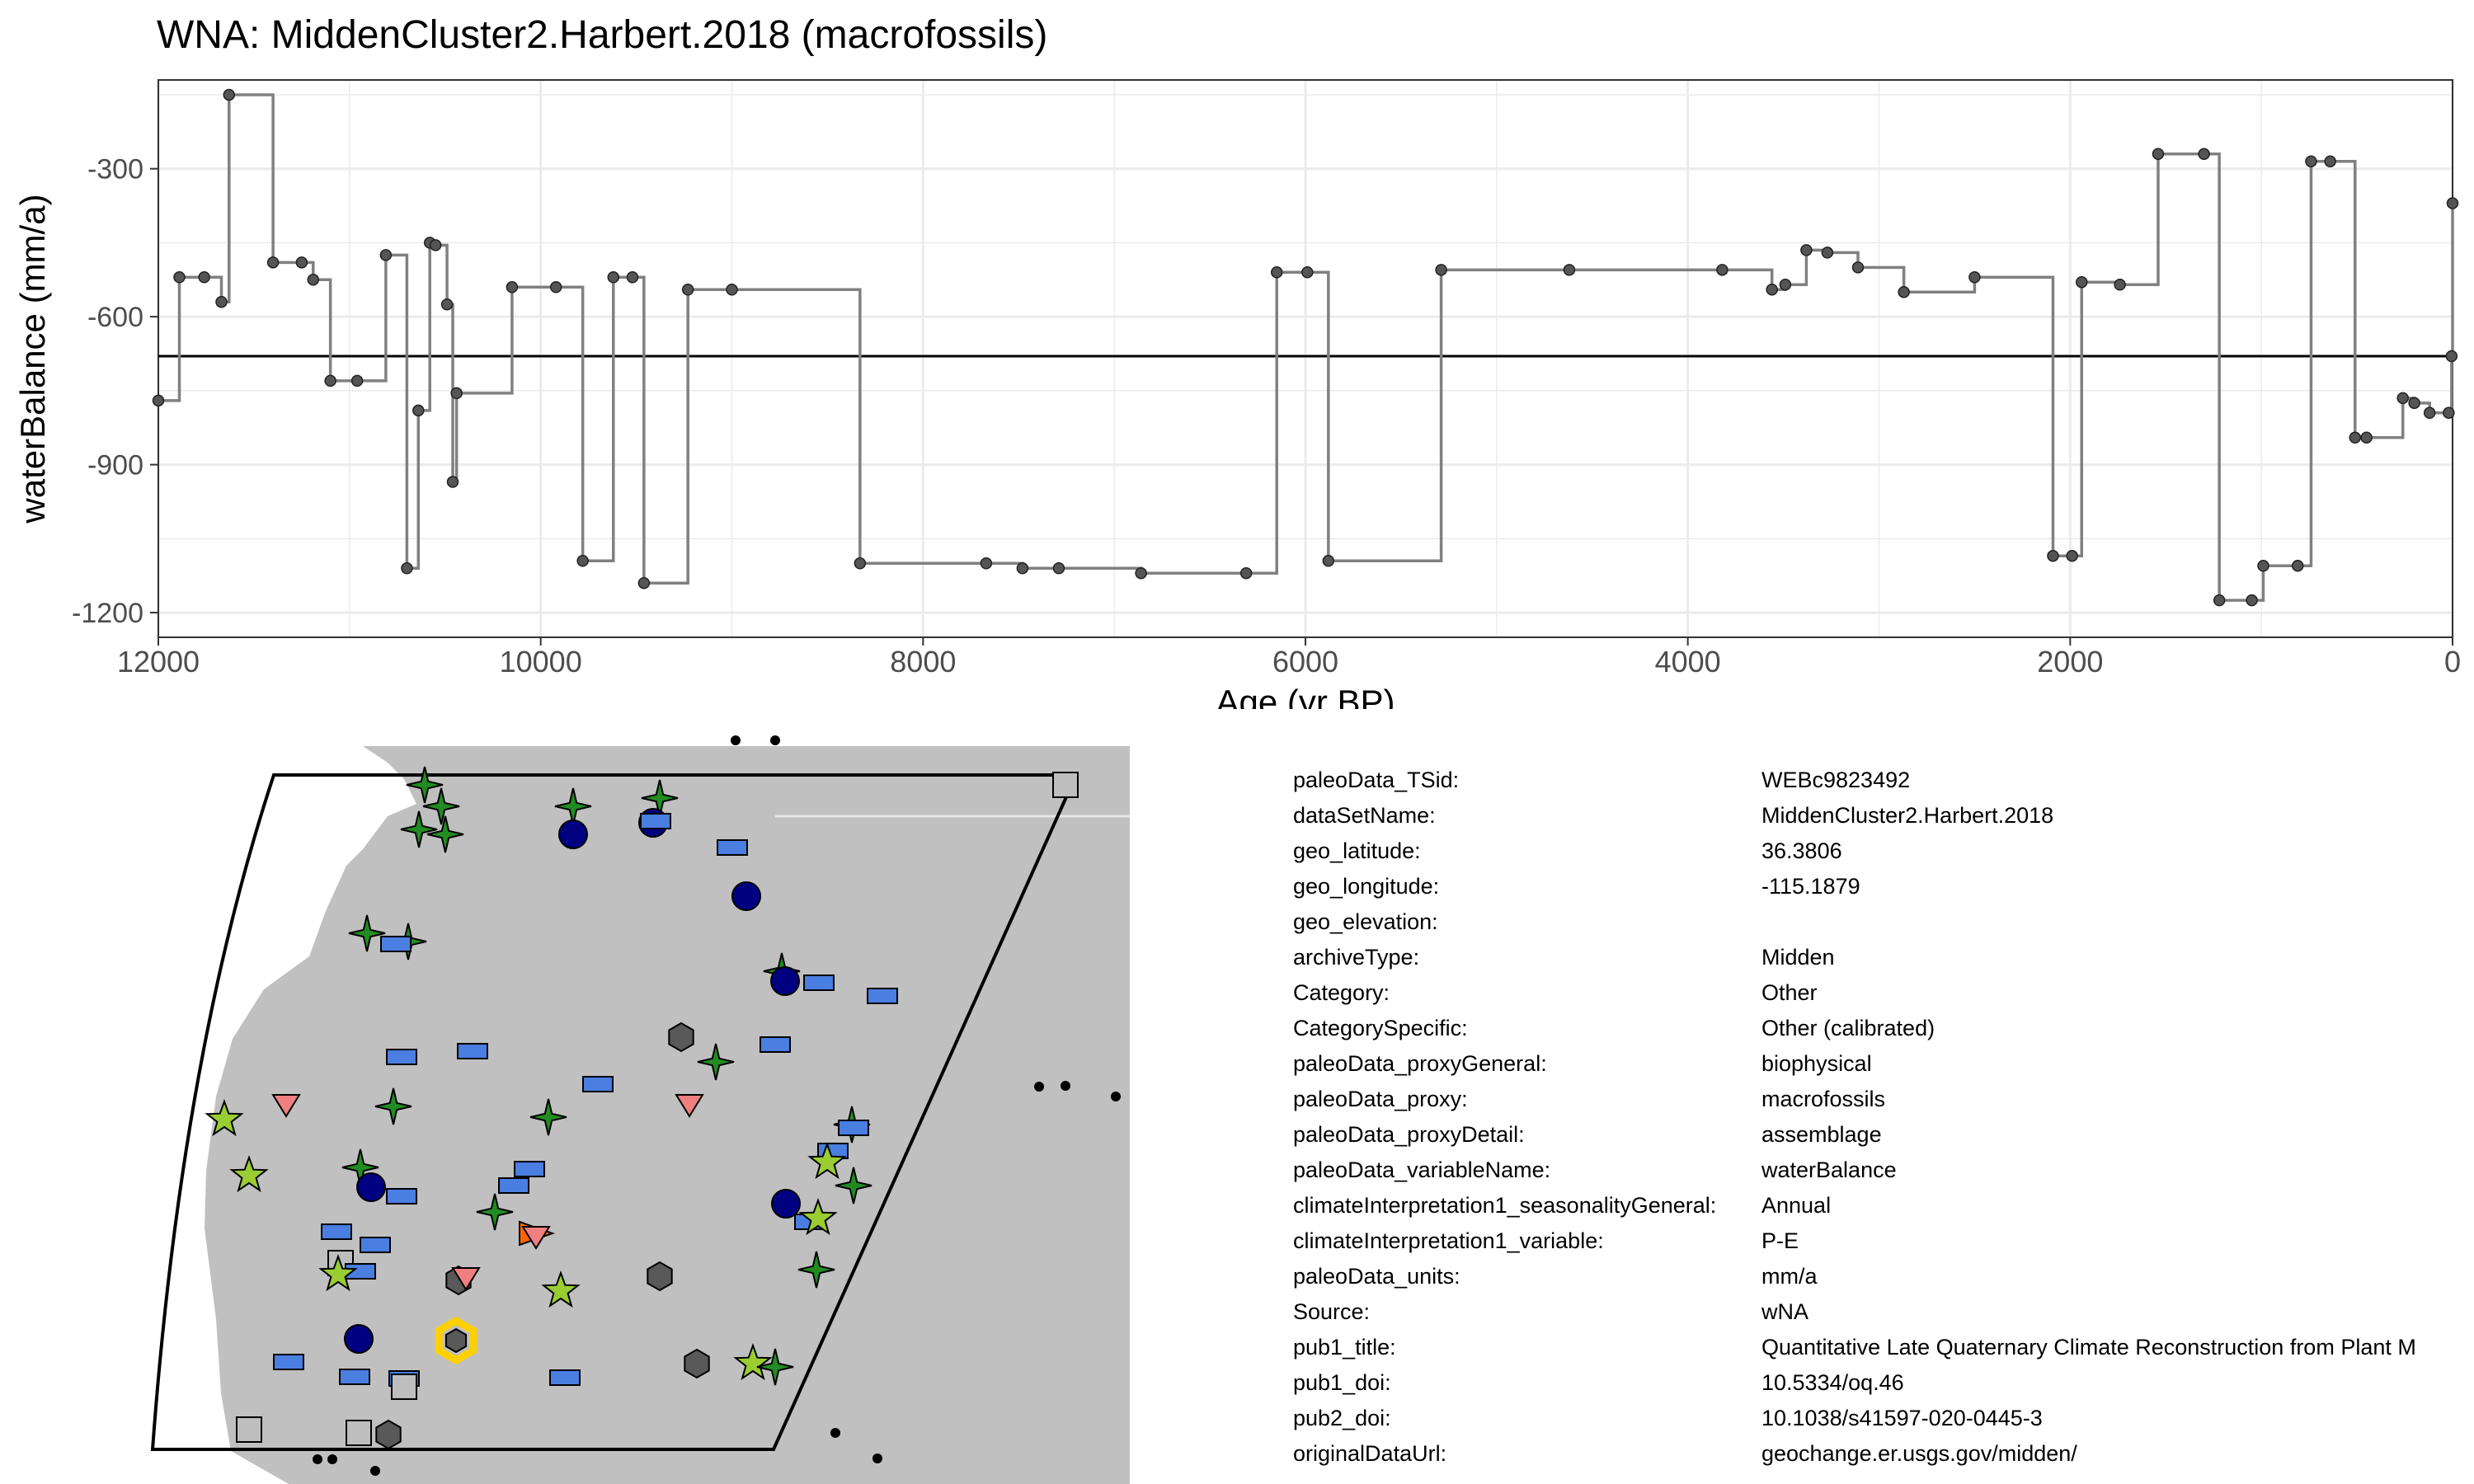 The width and height of the screenshot is (2474, 1484). I want to click on metadata-value: assemblage, so click(1821, 1134).